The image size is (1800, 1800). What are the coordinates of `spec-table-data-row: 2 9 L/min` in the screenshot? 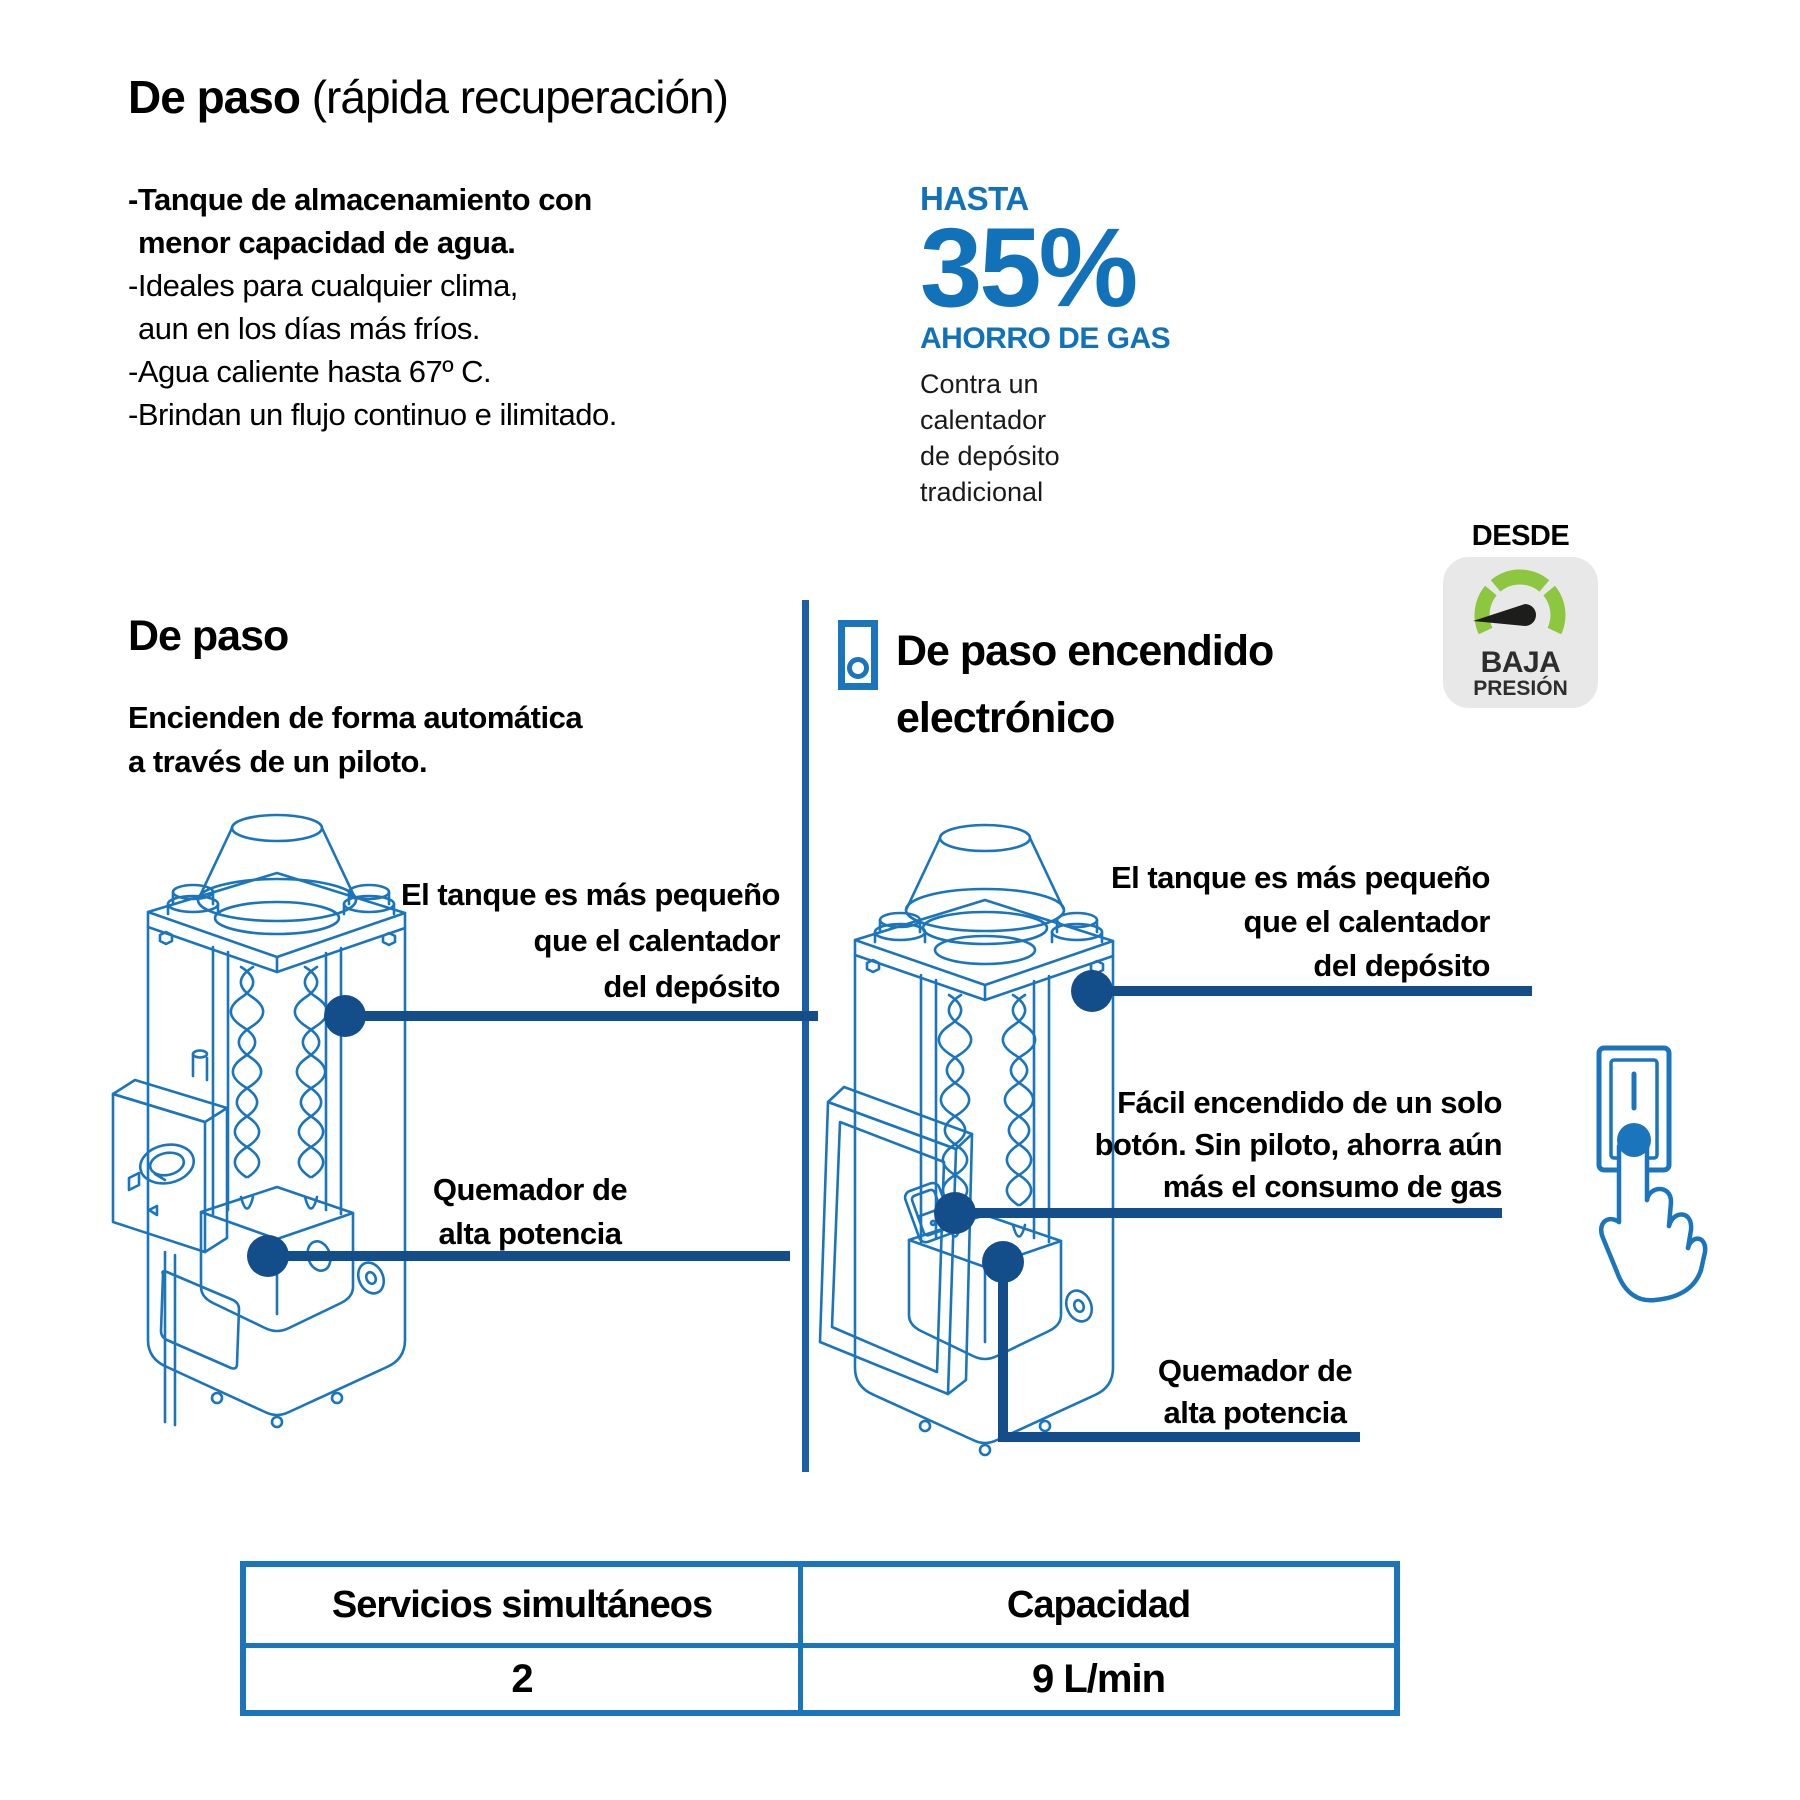 It's located at (820, 1679).